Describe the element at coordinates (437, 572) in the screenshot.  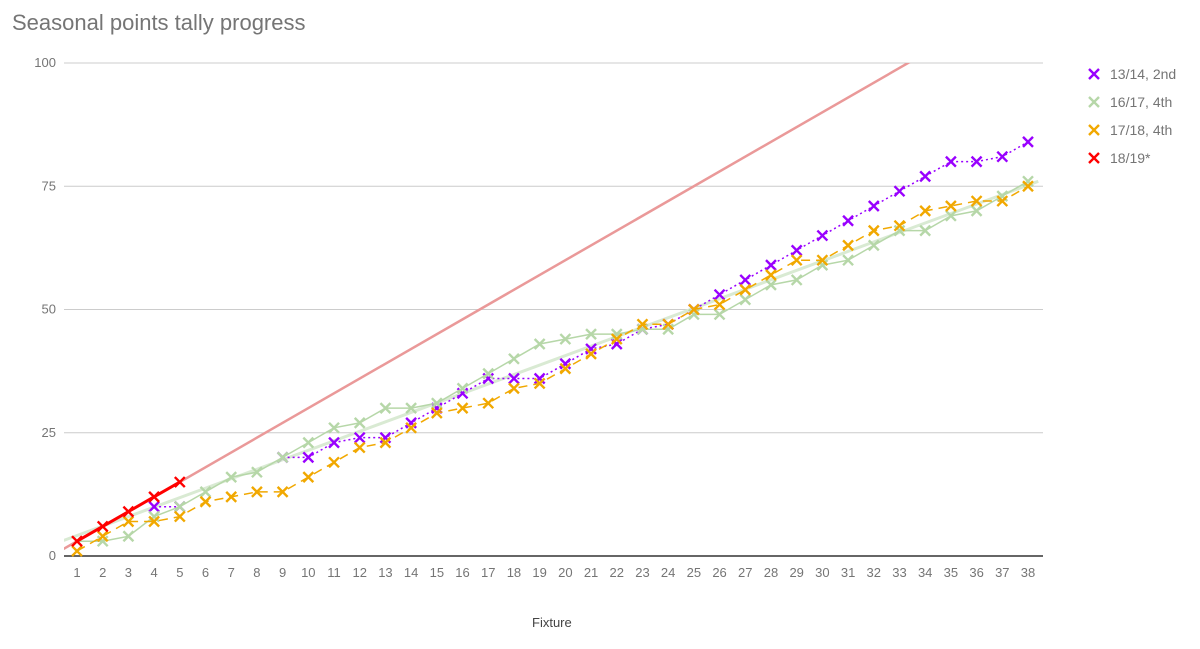
I see `x-tick-label: 15` at that location.